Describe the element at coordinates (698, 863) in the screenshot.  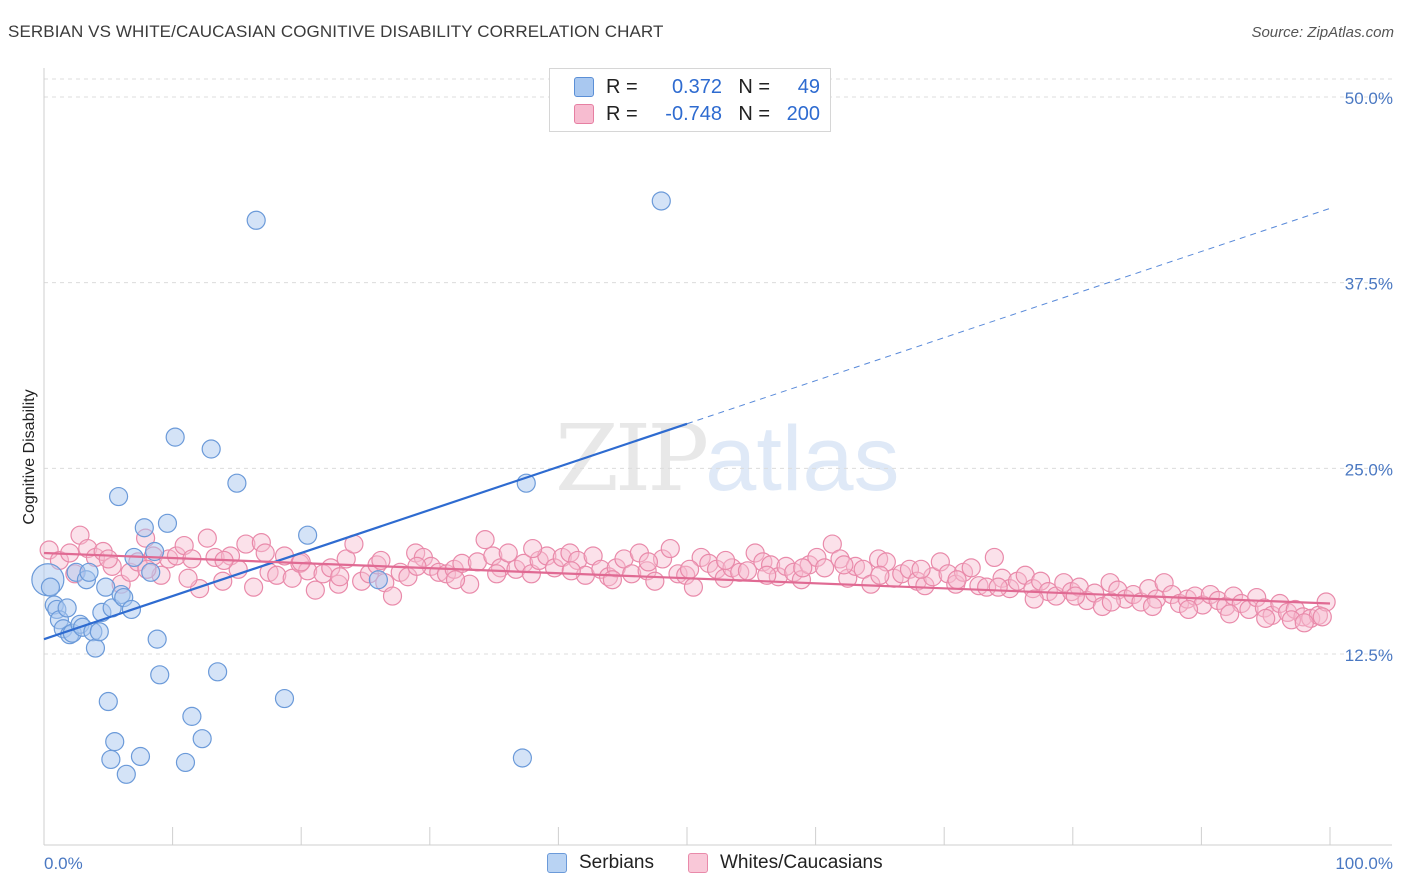
I see `legend-swatch-whites` at that location.